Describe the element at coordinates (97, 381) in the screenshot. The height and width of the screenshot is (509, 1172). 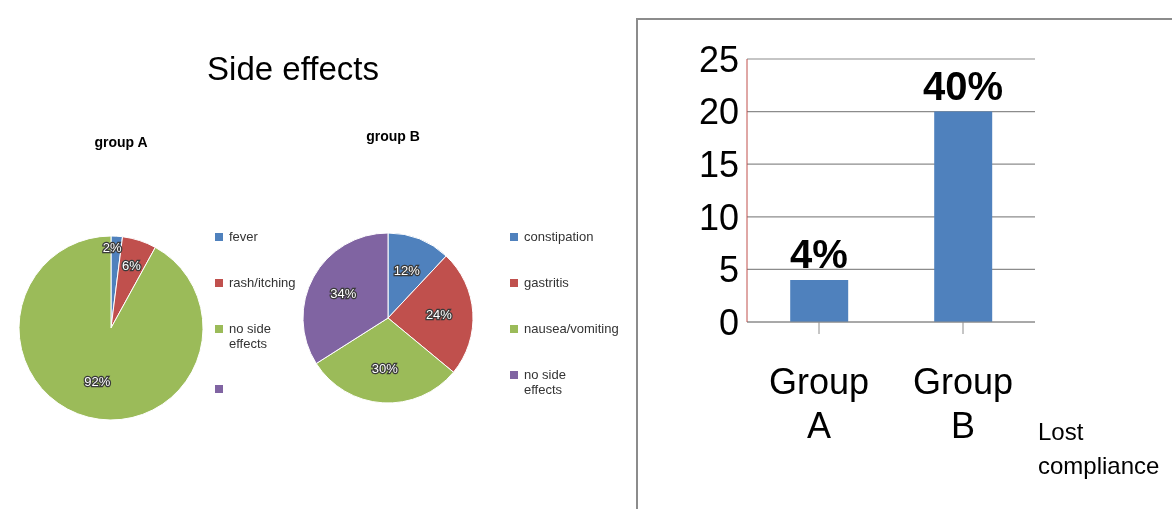
I see `data-label: 92%` at that location.